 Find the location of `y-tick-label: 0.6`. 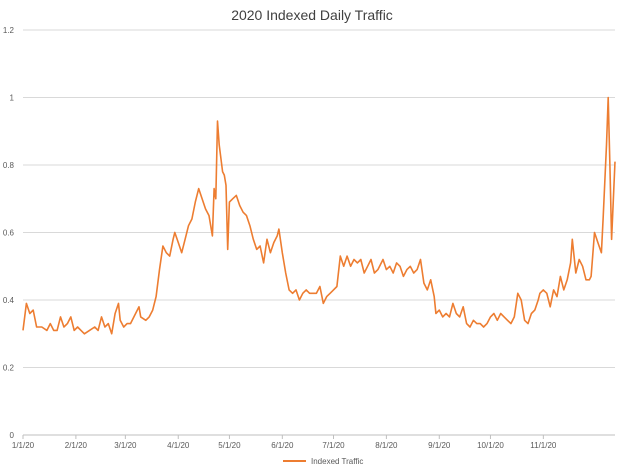

y-tick-label: 0.6 is located at coordinates (9, 233).